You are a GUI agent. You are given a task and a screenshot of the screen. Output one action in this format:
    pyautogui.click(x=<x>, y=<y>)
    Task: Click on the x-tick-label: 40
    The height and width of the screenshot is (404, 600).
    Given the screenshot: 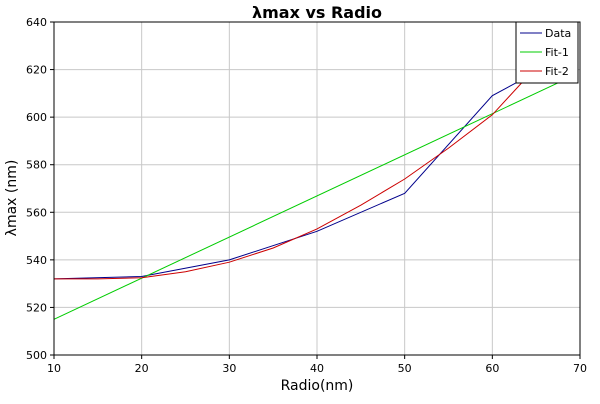 What is the action you would take?
    pyautogui.click(x=317, y=368)
    